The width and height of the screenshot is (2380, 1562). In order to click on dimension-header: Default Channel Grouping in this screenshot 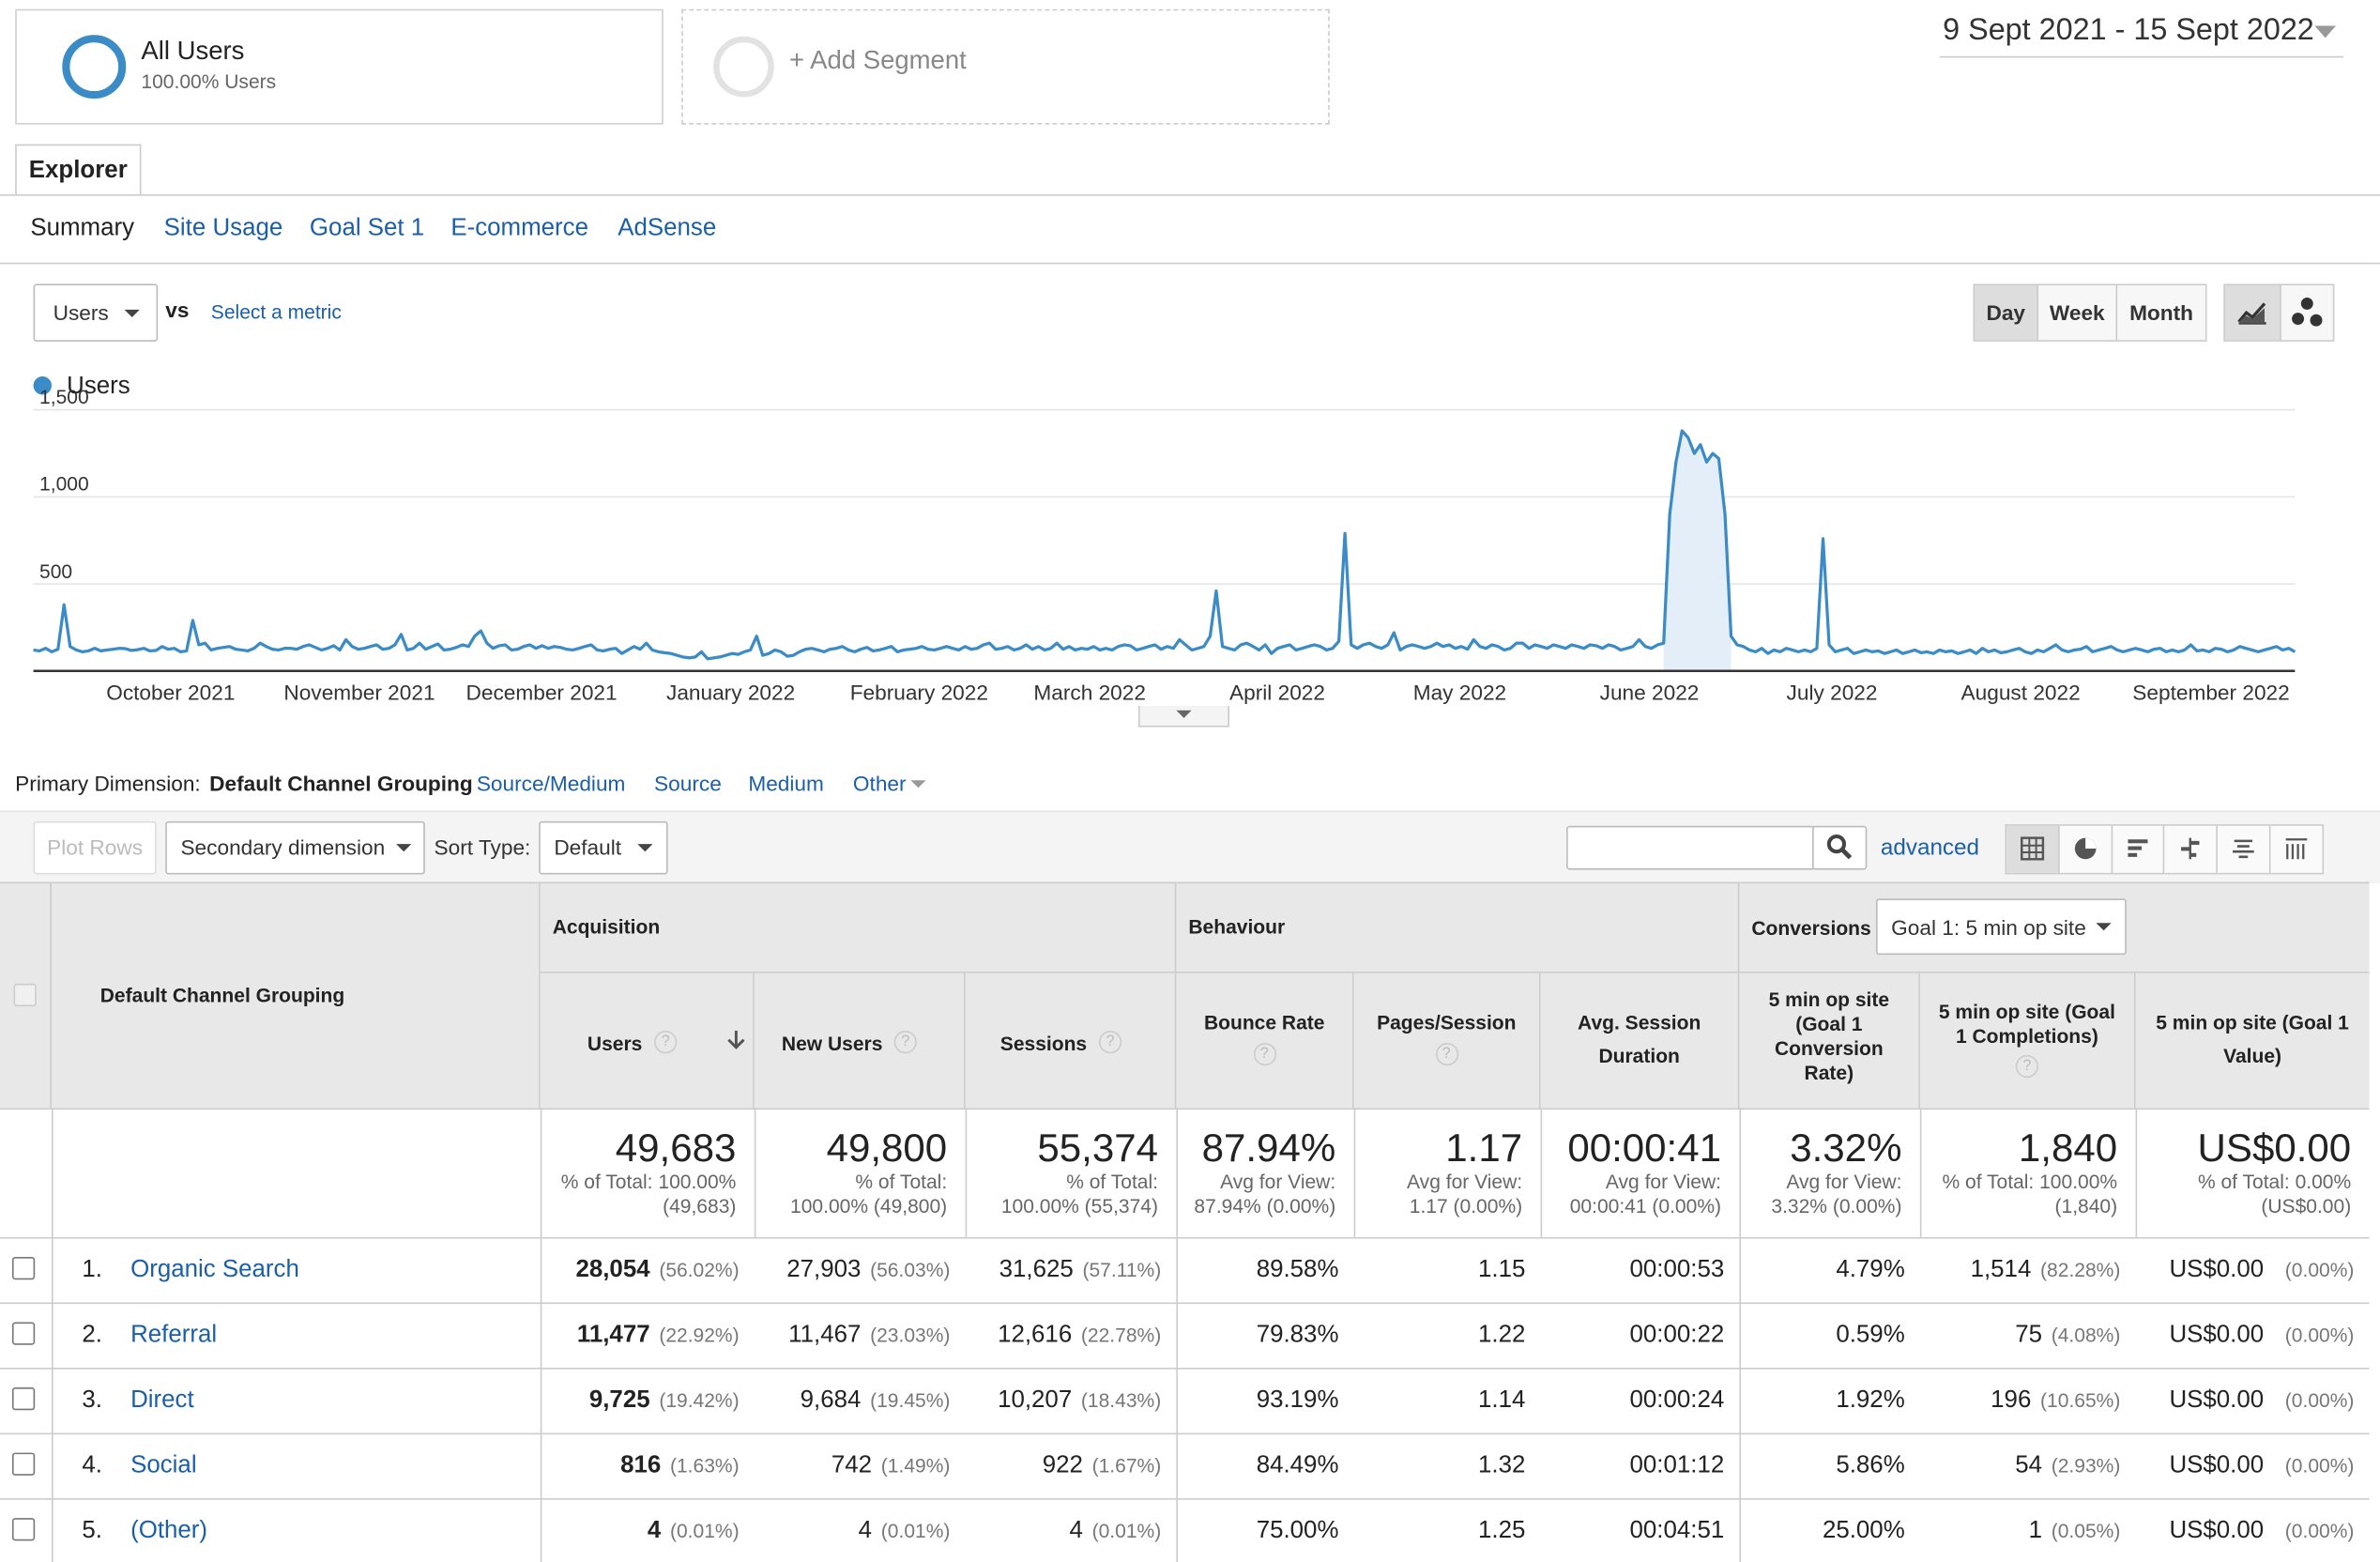, I will do `click(222, 995)`.